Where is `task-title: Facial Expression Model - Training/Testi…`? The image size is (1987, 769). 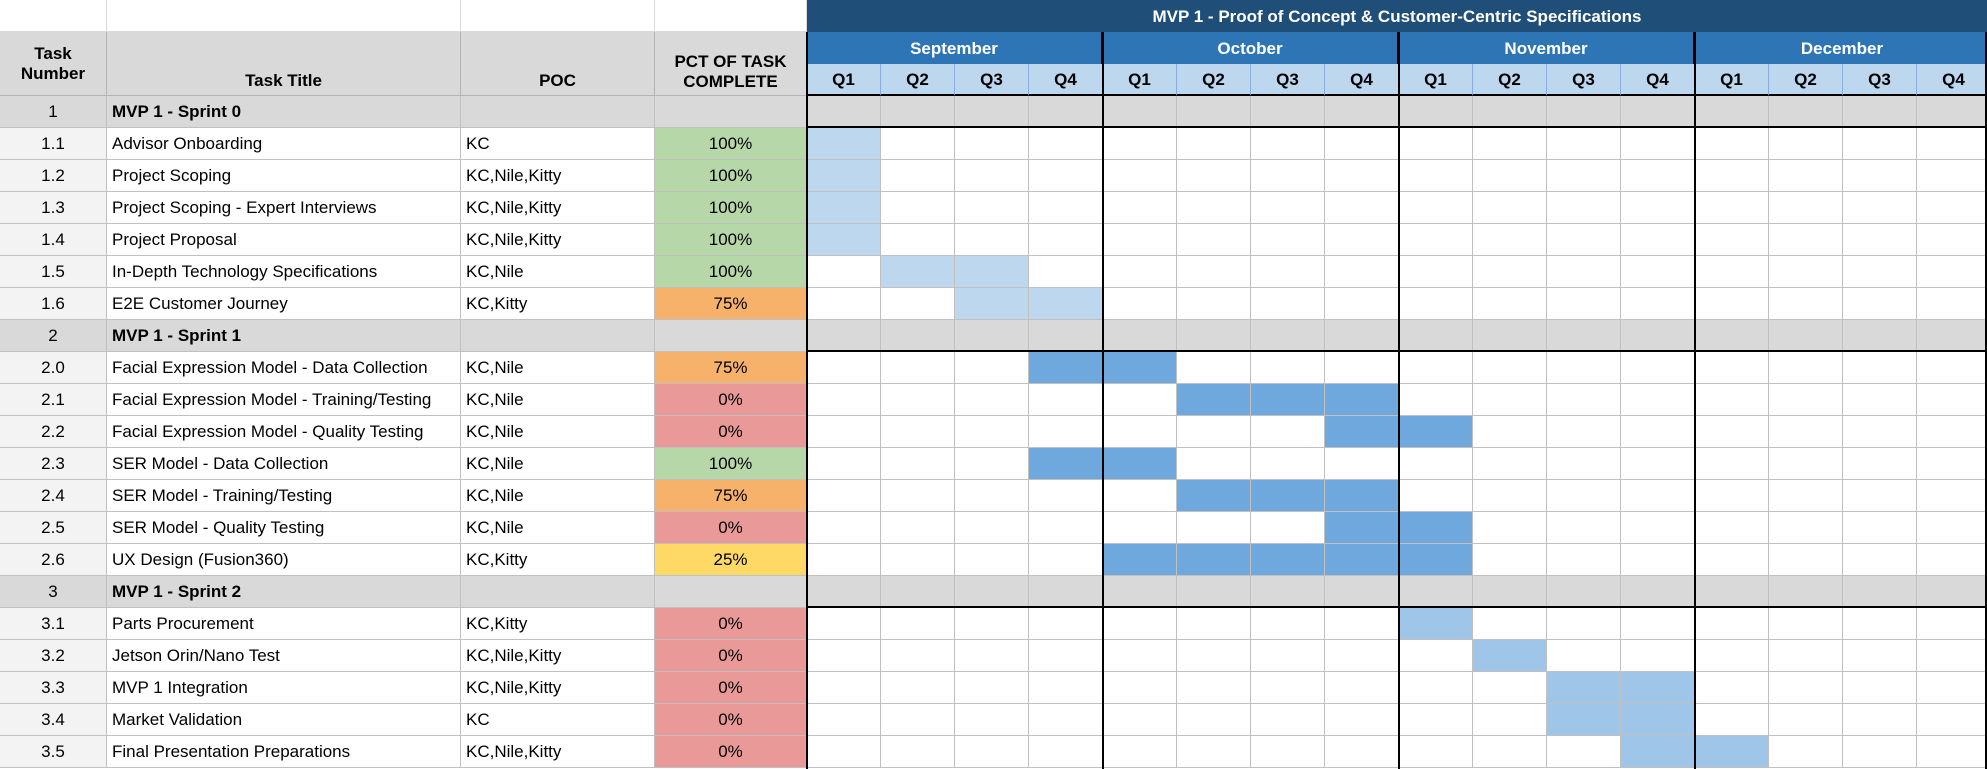 task-title: Facial Expression Model - Training/Testi… is located at coordinates (284, 400).